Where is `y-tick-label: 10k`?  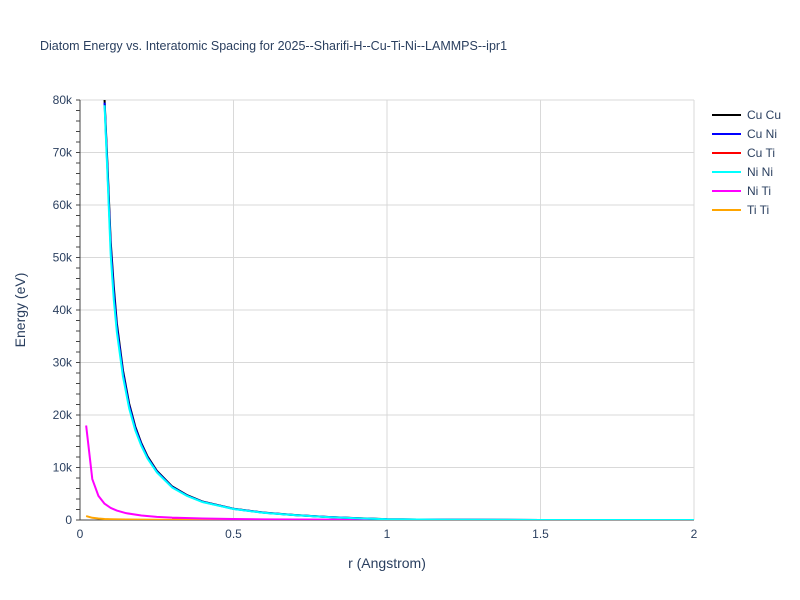
y-tick-label: 10k is located at coordinates (63, 468).